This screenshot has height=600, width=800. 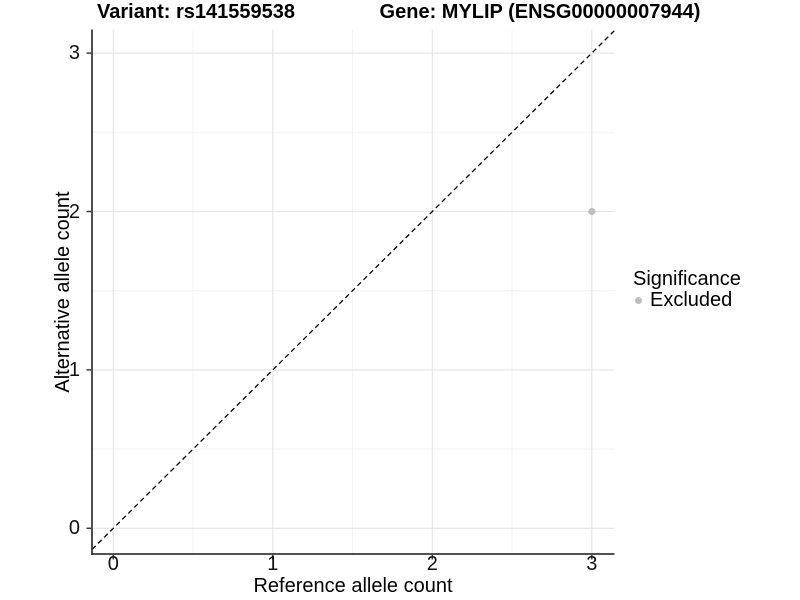 I want to click on variant-title: Variant: rs141559538, so click(x=196, y=12).